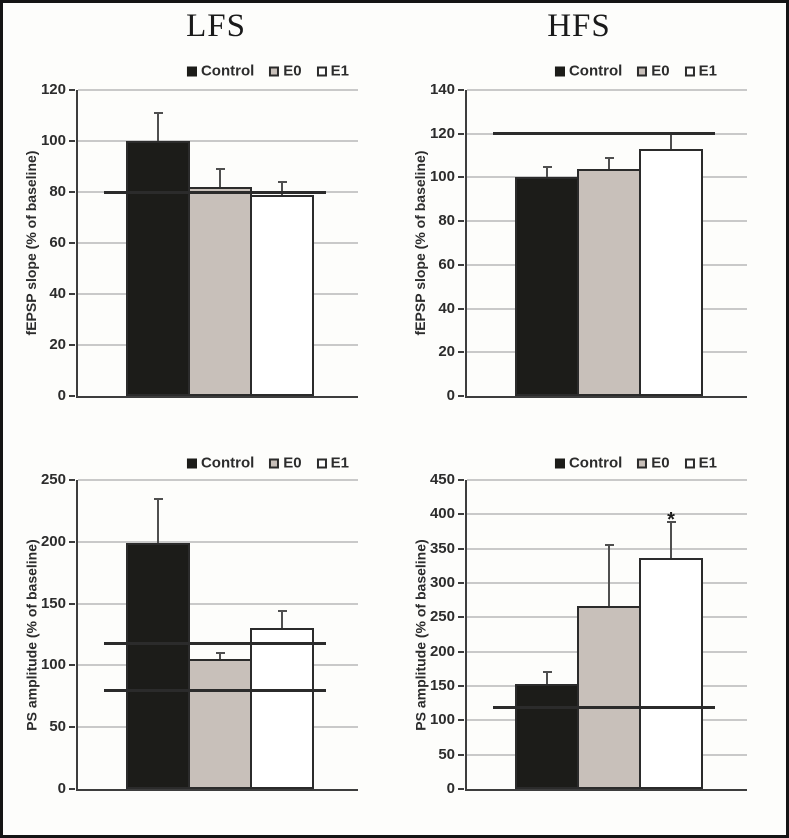  What do you see at coordinates (53, 479) in the screenshot?
I see `y-axis-tick-label: 250` at bounding box center [53, 479].